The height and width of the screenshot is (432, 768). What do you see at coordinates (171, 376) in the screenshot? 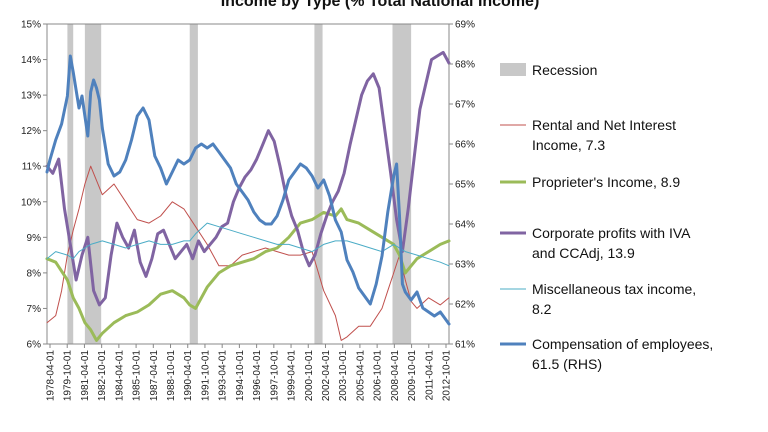
I see `x-tick-label: 1988-10-01` at bounding box center [171, 376].